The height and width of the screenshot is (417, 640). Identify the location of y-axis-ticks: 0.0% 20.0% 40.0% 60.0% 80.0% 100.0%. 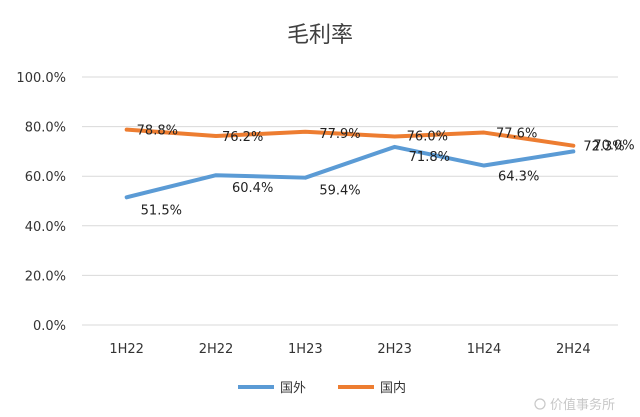
(41, 202).